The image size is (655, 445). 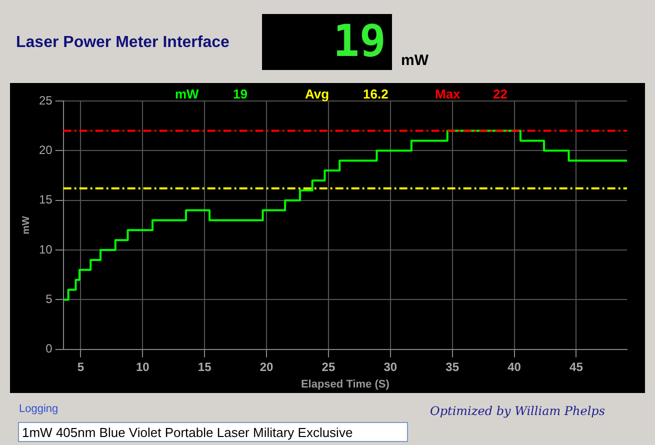 I want to click on x-tick-label: 30, so click(x=391, y=367).